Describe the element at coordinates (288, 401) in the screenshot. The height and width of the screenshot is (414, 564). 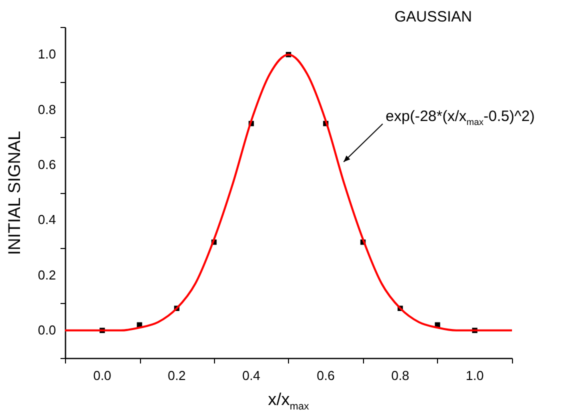
I see `x-axis-title: x/x$_{max}$` at that location.